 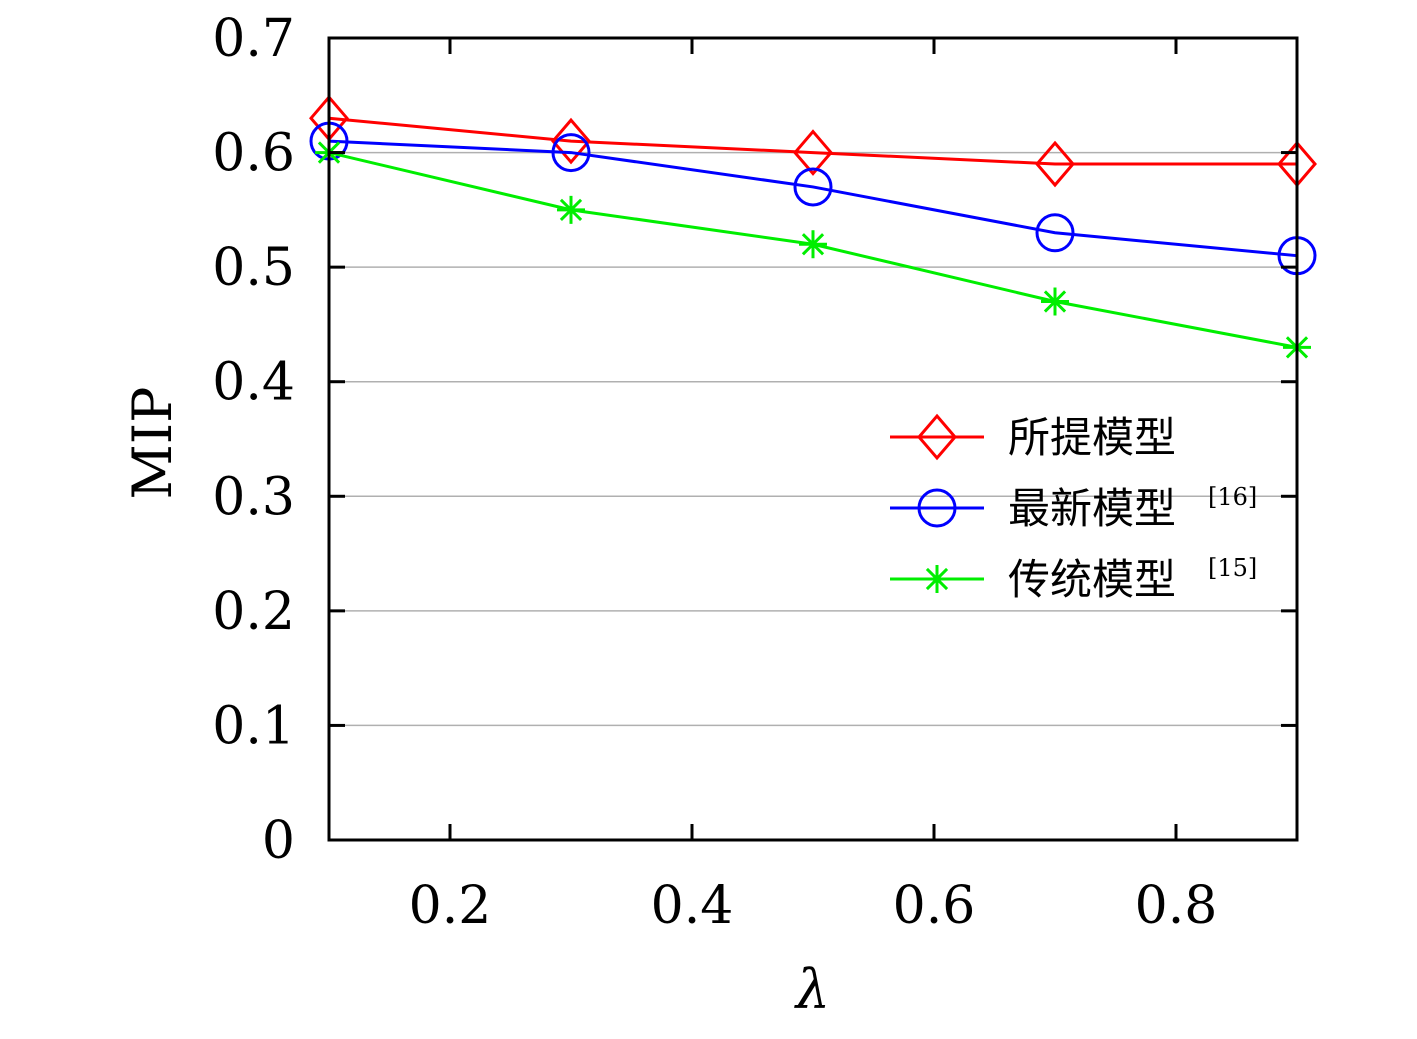 What do you see at coordinates (253, 726) in the screenshot?
I see `y-tick-label: 0.1` at bounding box center [253, 726].